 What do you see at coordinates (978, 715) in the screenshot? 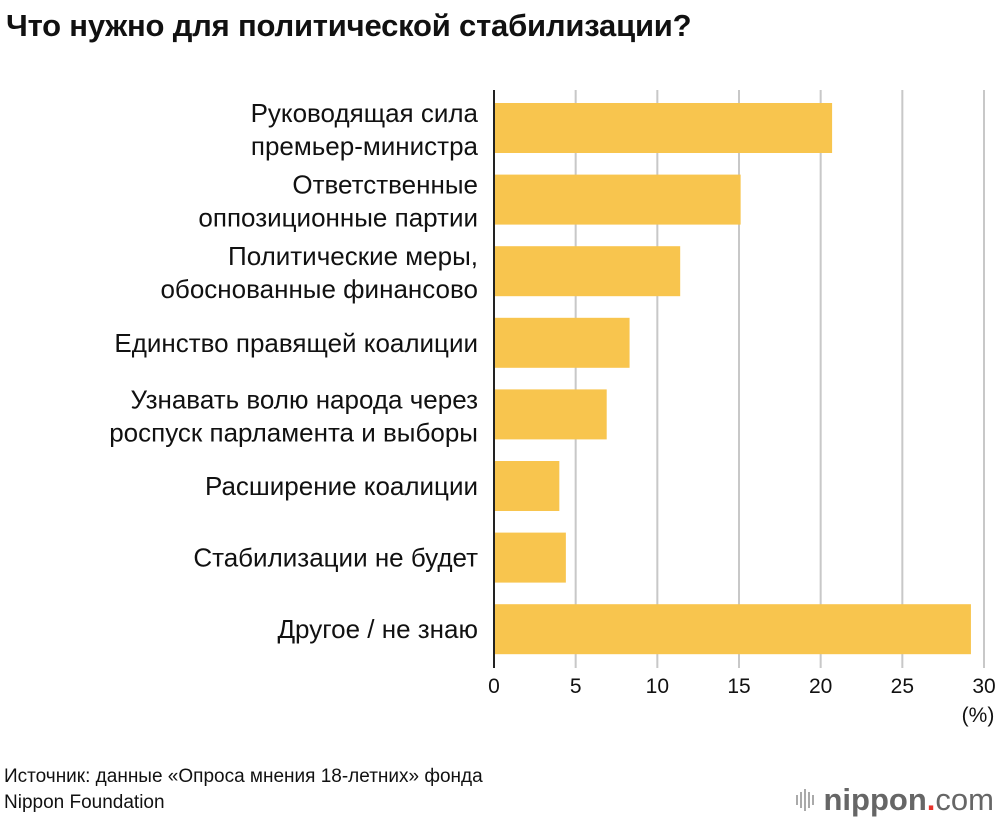
I see `x-axis-unit: (%)` at bounding box center [978, 715].